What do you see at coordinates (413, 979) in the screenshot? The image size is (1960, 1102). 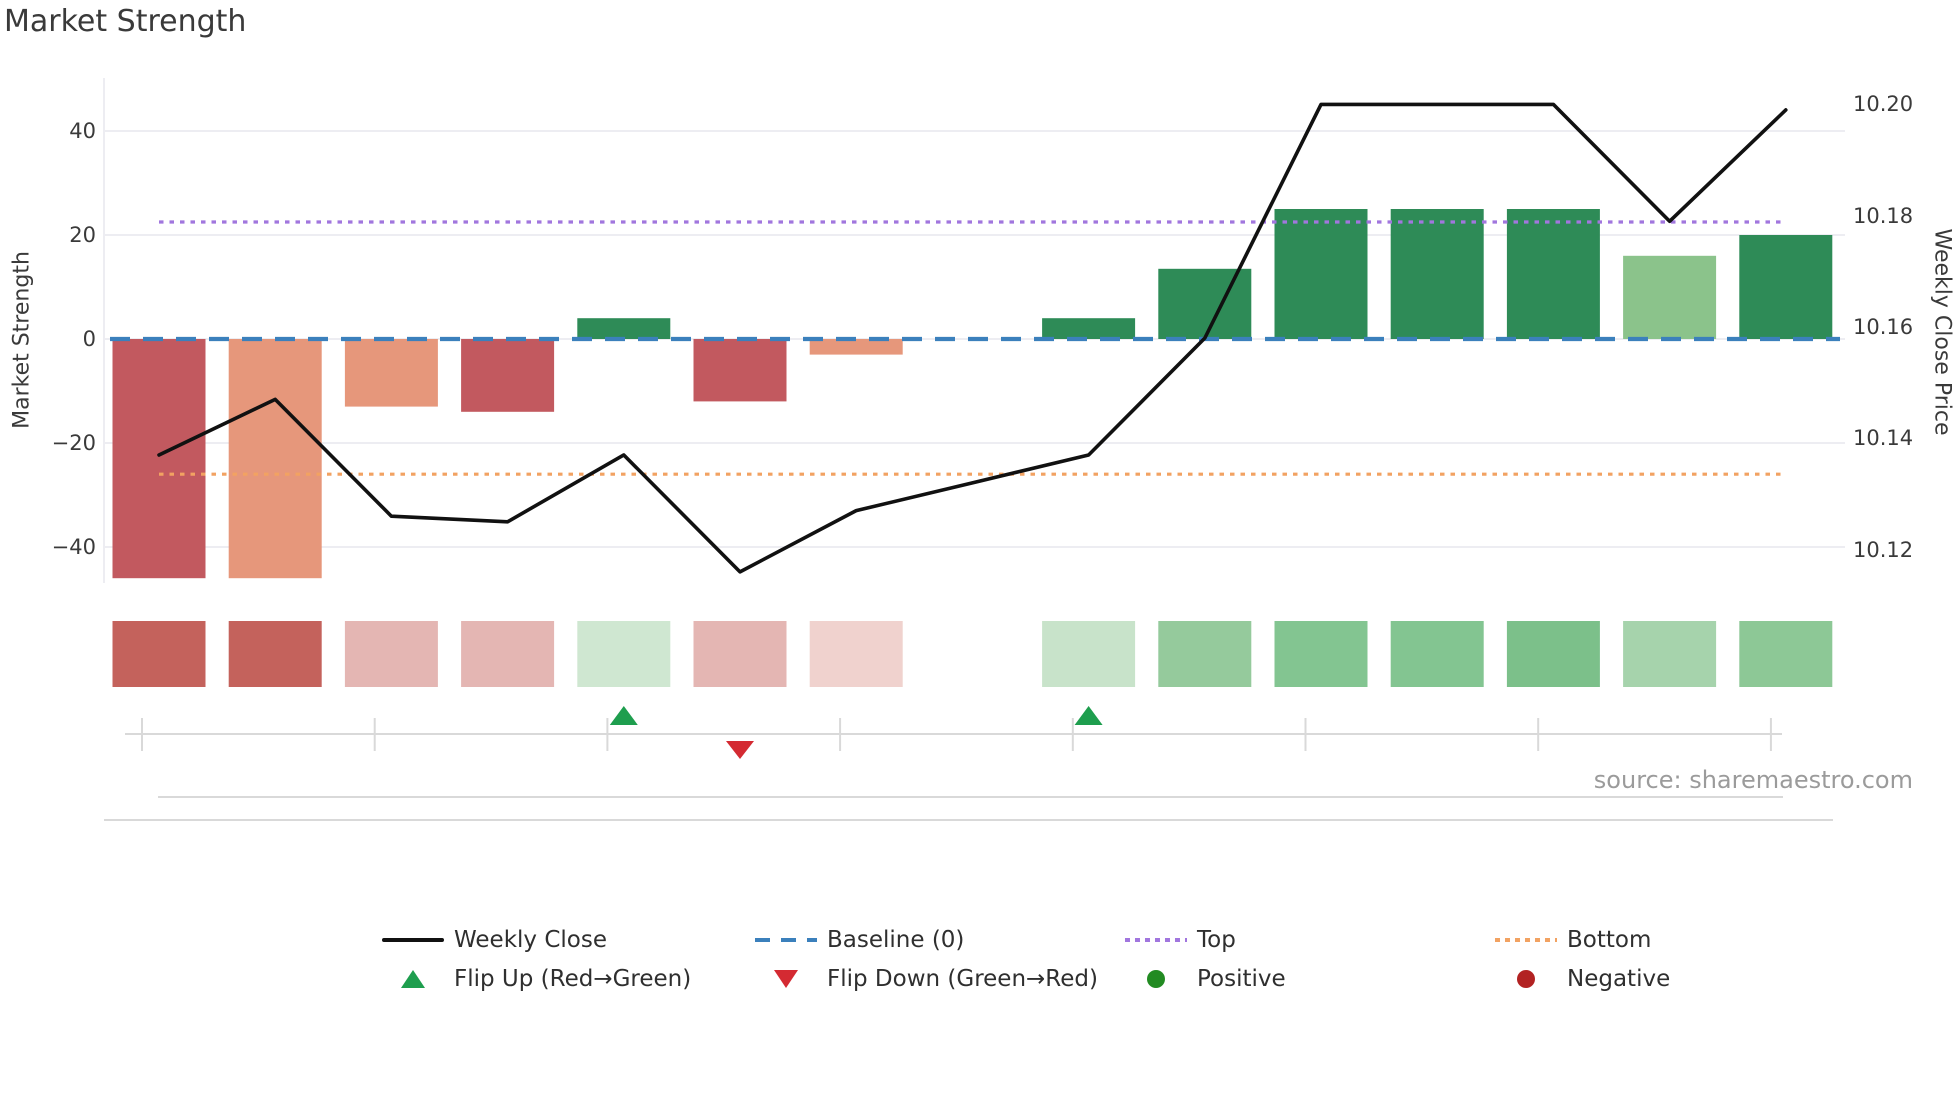 I see `flip-up-triangle-icon` at bounding box center [413, 979].